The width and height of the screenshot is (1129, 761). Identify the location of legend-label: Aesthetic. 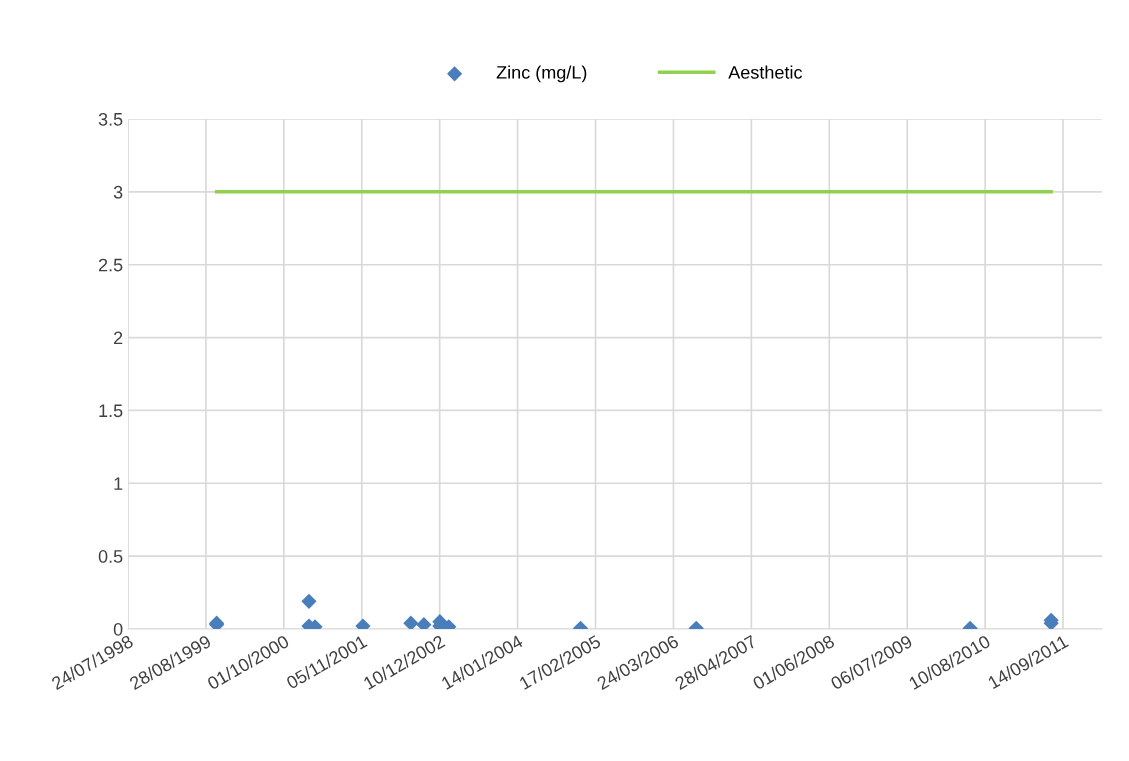
(765, 72).